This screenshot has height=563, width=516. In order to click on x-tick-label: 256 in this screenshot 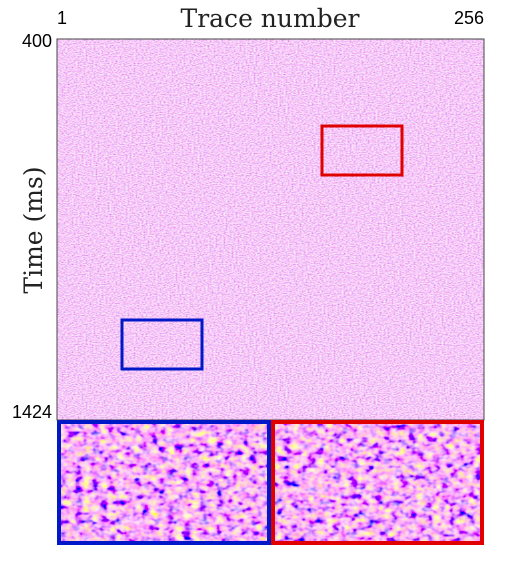, I will do `click(469, 18)`.